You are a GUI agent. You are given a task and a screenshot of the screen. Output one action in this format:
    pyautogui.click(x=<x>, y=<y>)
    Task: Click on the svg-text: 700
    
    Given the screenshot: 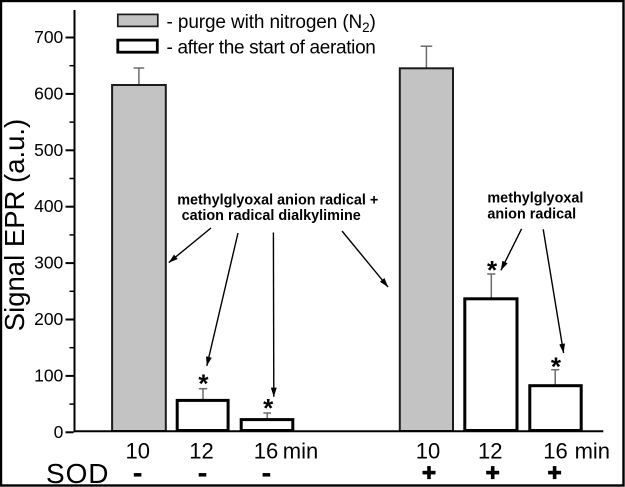 What is the action you would take?
    pyautogui.click(x=48, y=37)
    